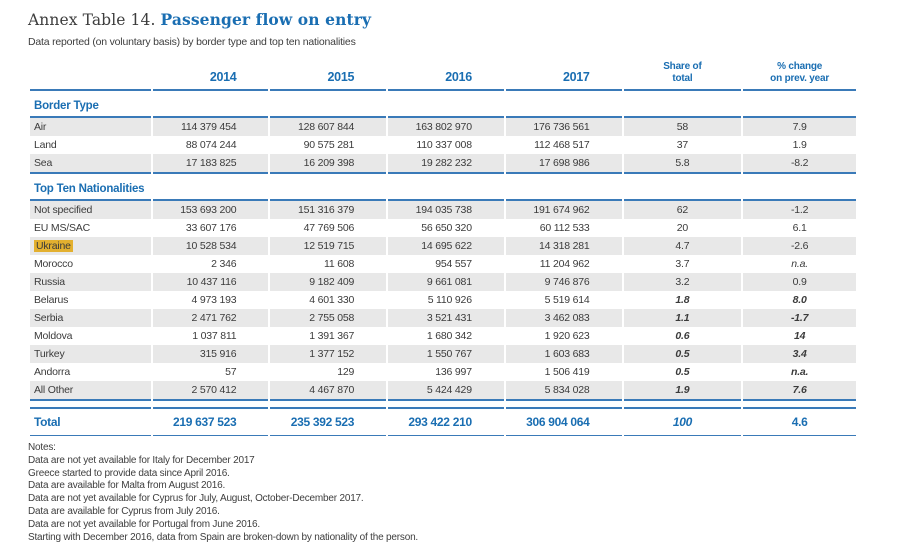  What do you see at coordinates (328, 354) in the screenshot?
I see `value-cell: 1 377 152` at bounding box center [328, 354].